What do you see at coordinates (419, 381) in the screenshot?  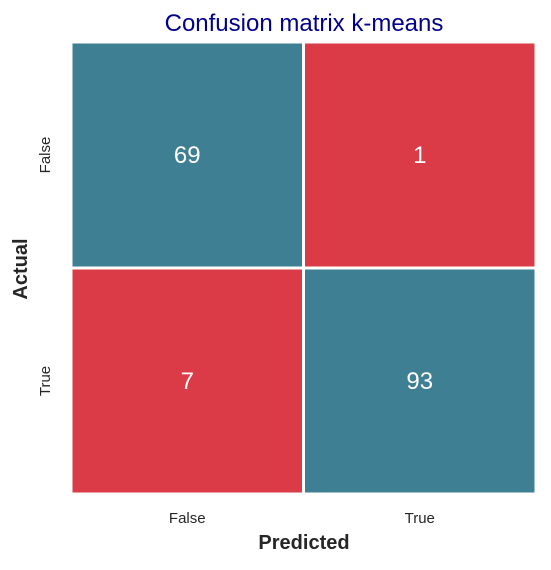 I see `cell-value-label: 93` at bounding box center [419, 381].